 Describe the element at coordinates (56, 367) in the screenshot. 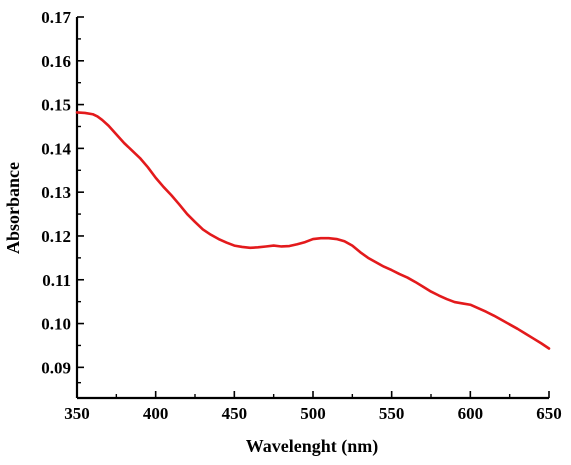

I see `y-tick-label: 0.09` at that location.